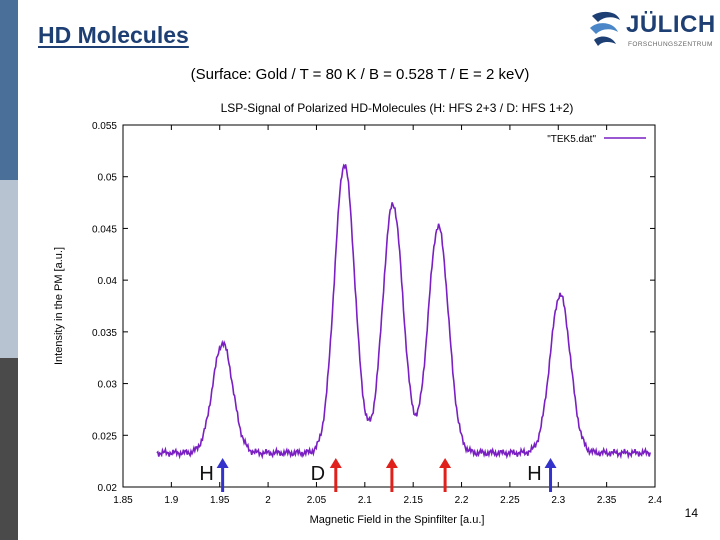 This screenshot has width=720, height=540. Describe the element at coordinates (113, 35) in the screenshot. I see `slide-title: HD Molecules` at that location.